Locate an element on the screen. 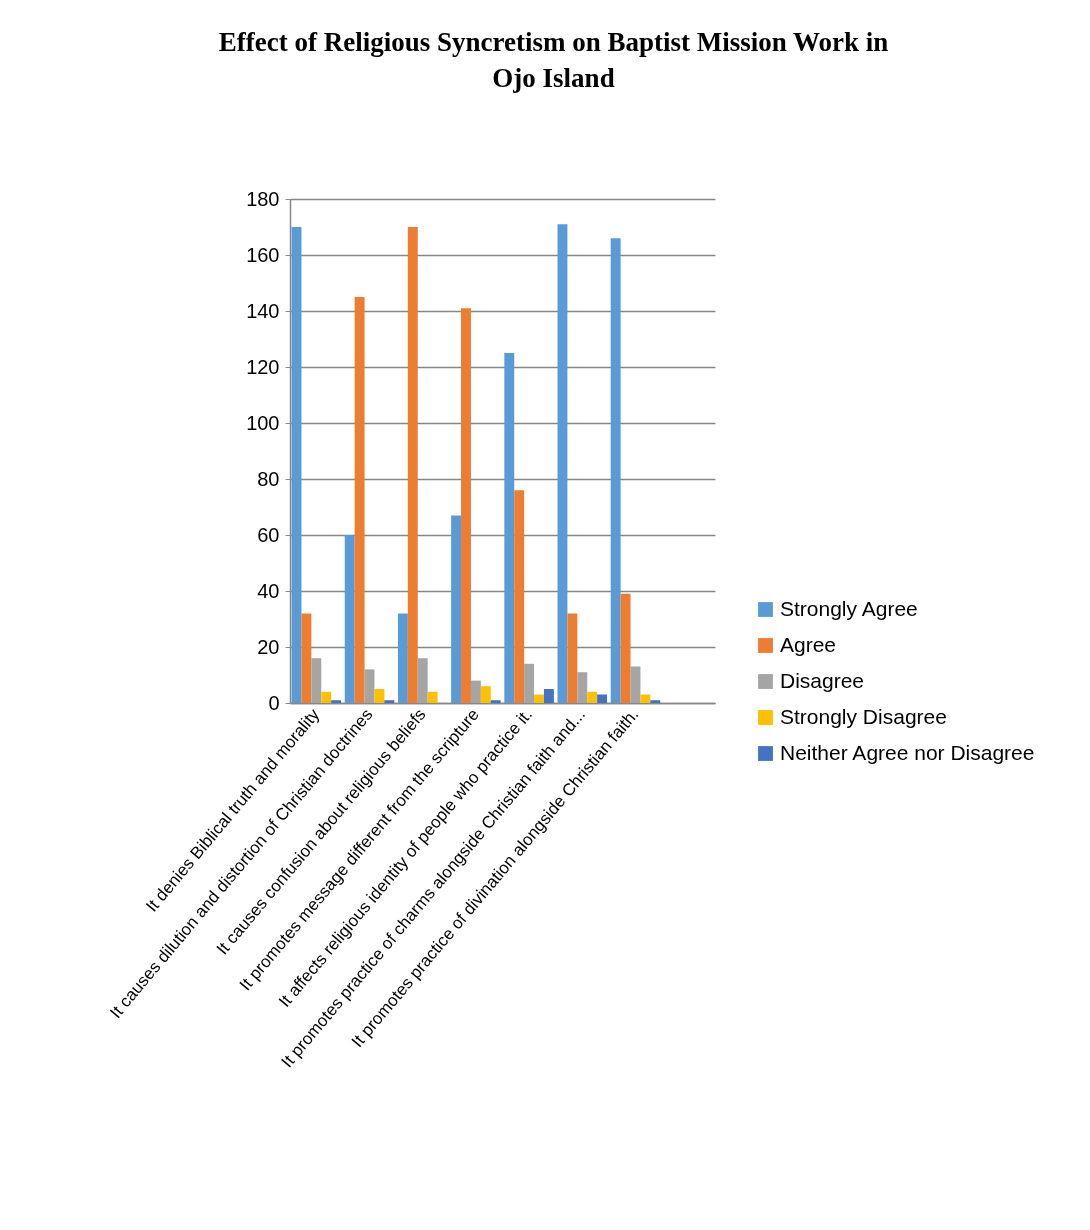 Image resolution: width=1090 pixels, height=1230 pixels. y-tick-label: 80 is located at coordinates (268, 478).